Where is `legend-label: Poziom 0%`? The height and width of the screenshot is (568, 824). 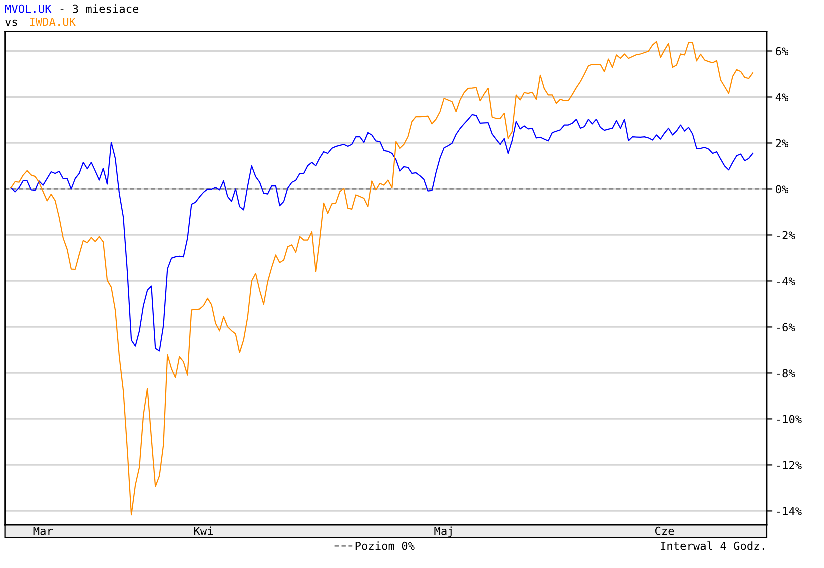
legend-label: Poziom 0% is located at coordinates (385, 546).